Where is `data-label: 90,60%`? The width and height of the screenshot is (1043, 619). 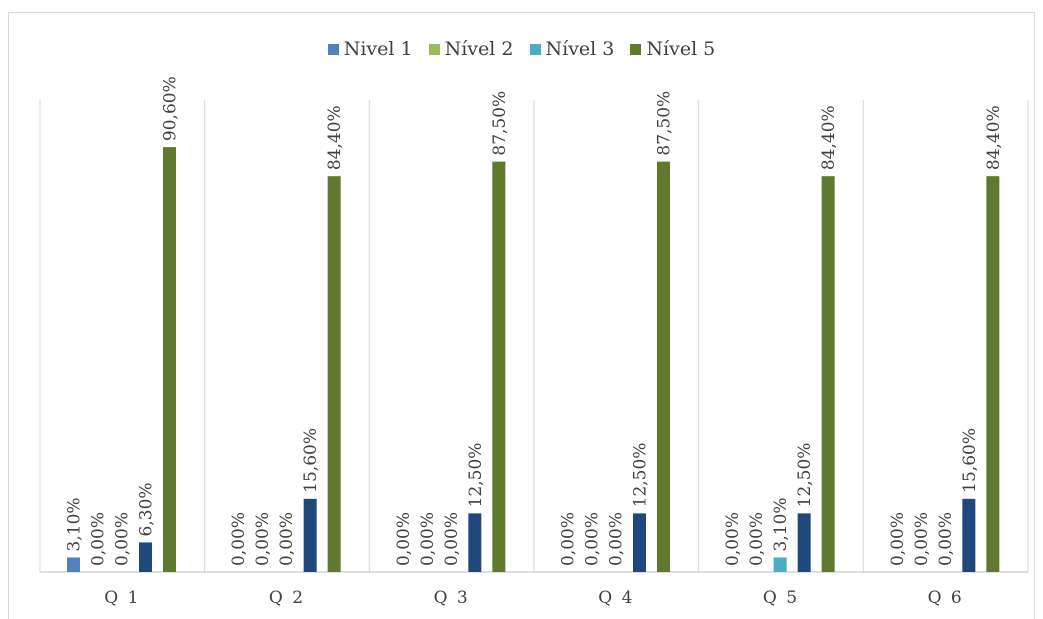
data-label: 90,60% is located at coordinates (171, 108).